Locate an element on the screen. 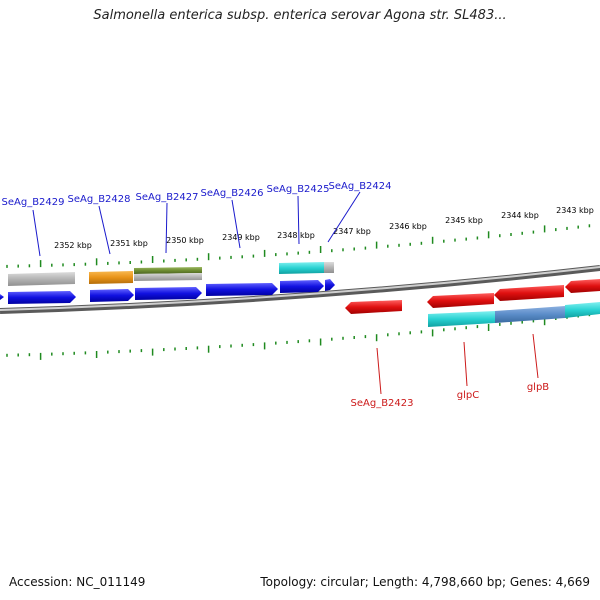  gene-label-reverse: glpB is located at coordinates (538, 387).